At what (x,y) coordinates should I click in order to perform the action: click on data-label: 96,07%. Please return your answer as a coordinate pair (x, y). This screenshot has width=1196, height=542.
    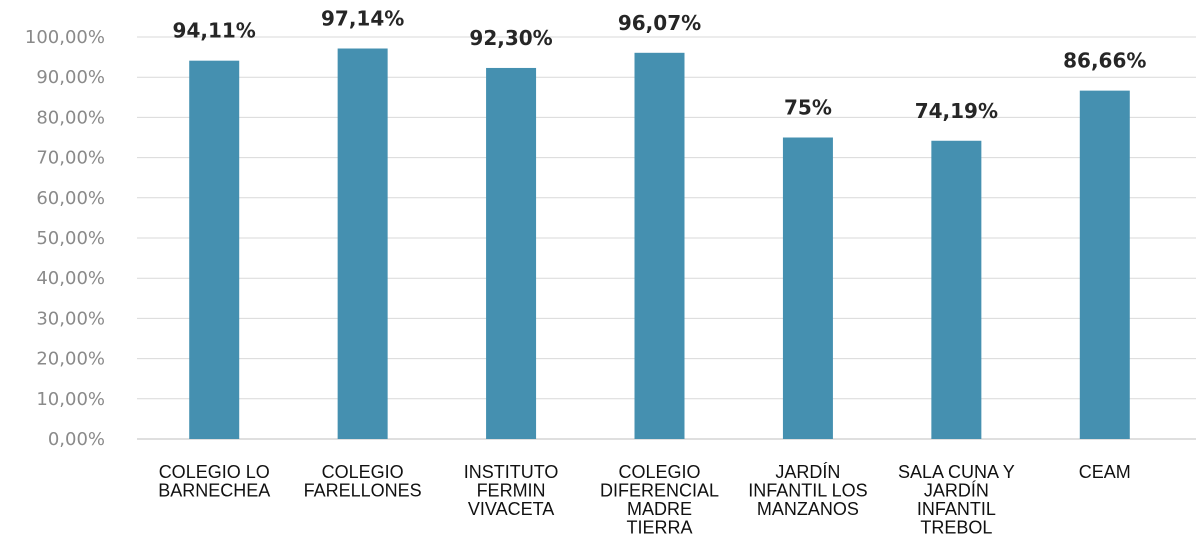
    Looking at the image, I should click on (659, 23).